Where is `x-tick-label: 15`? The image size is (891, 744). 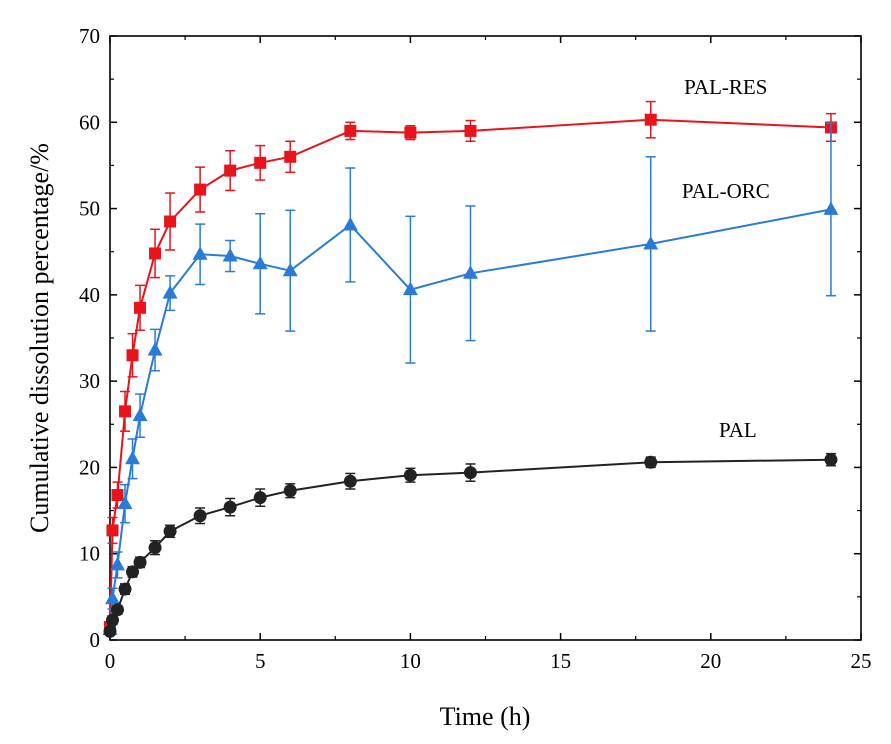
x-tick-label: 15 is located at coordinates (560, 661).